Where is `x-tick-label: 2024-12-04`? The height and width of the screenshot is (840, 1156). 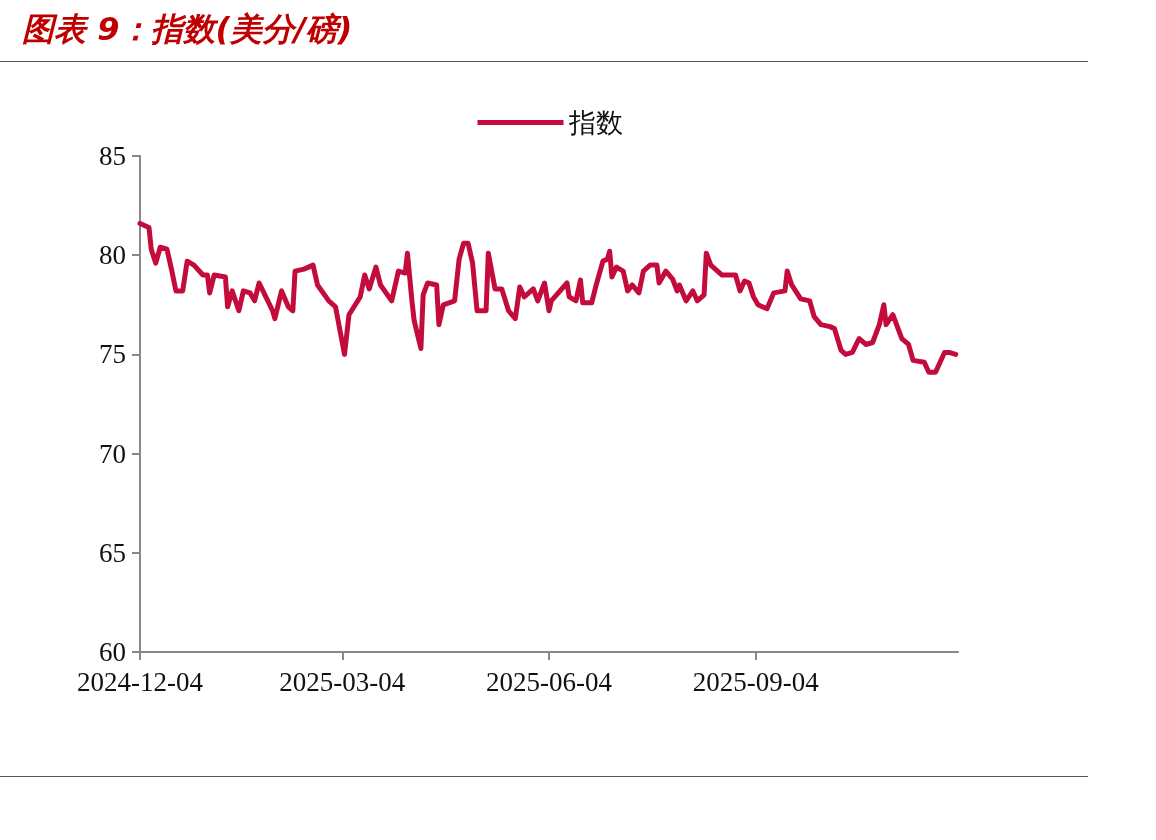 x-tick-label: 2024-12-04 is located at coordinates (140, 681).